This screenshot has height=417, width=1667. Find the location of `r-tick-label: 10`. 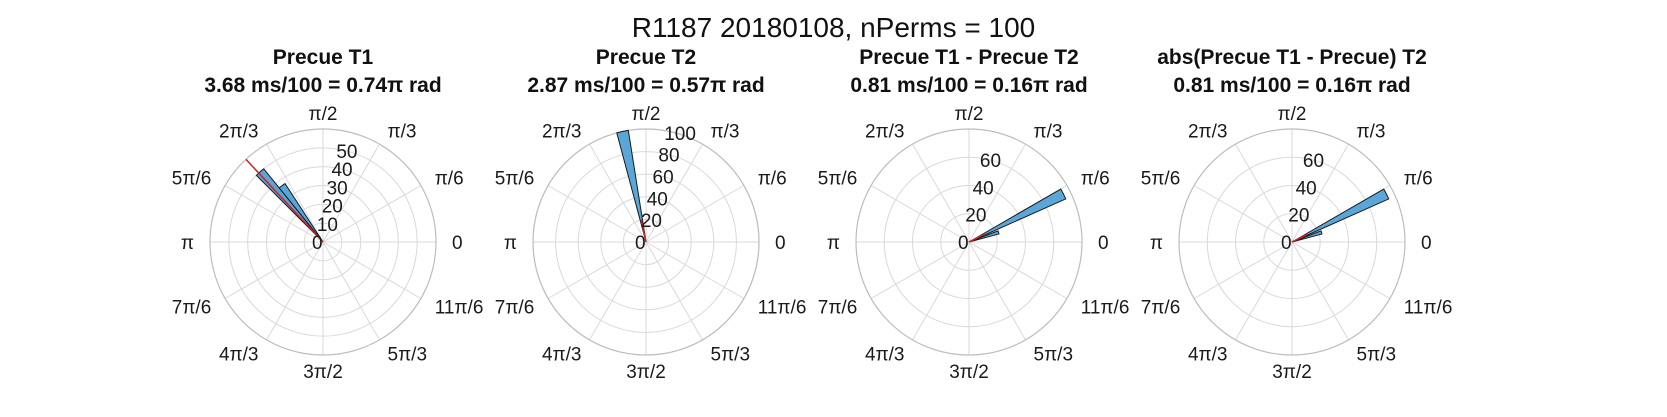

r-tick-label: 10 is located at coordinates (327, 225).